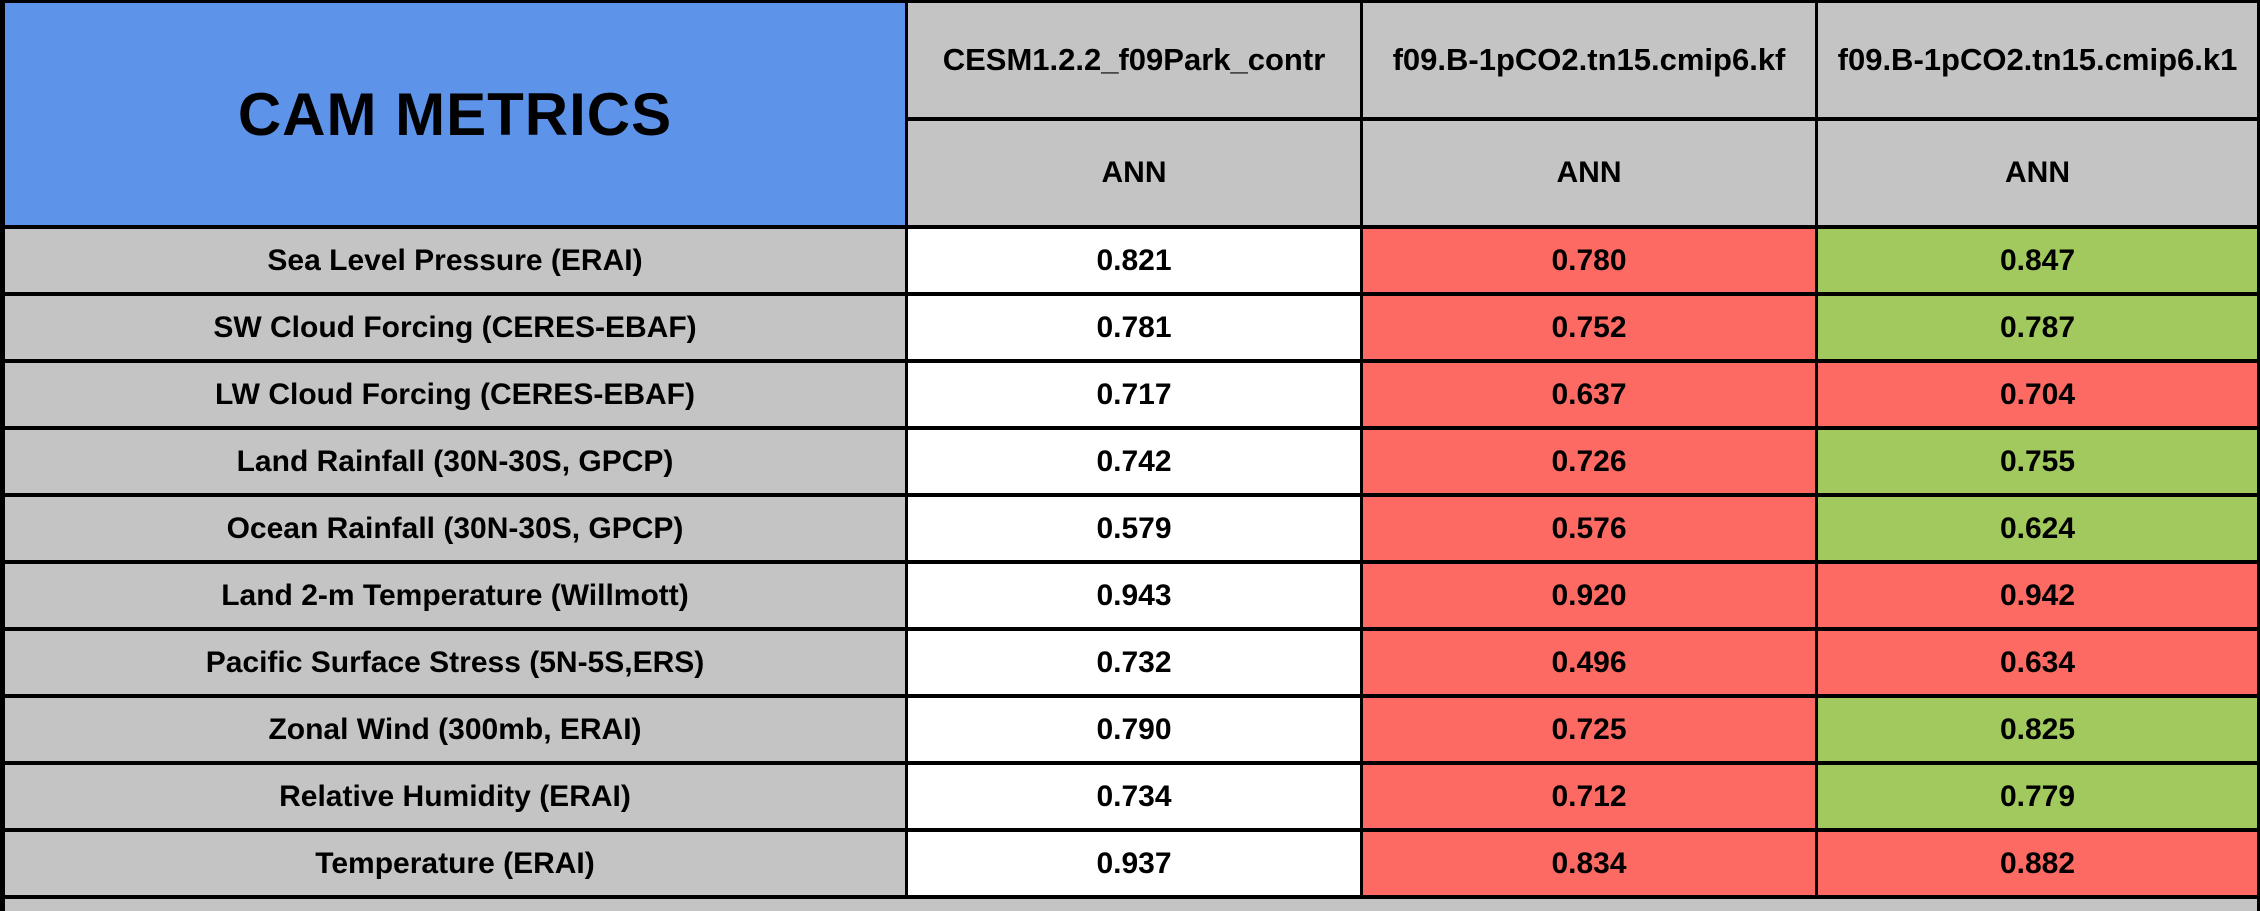 This screenshot has width=2260, height=911. Describe the element at coordinates (455, 114) in the screenshot. I see `table-title: CAM METRICS` at that location.